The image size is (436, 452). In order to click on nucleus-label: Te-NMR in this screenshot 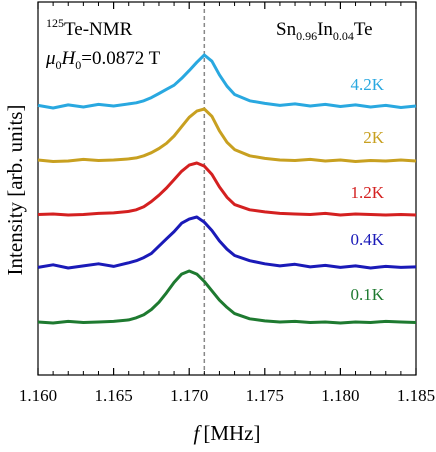, I will do `click(98, 29)`.